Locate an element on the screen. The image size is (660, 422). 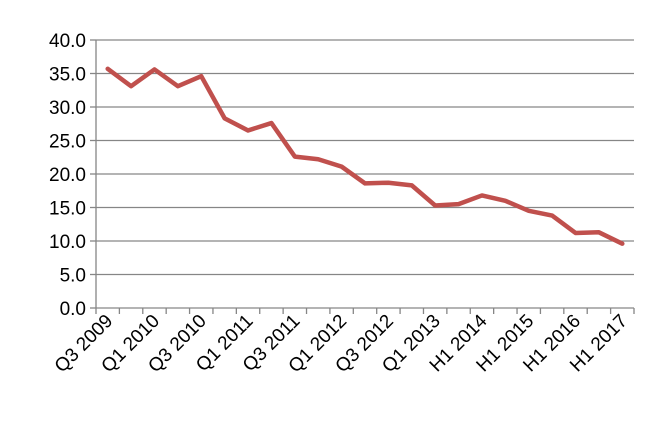
y-tick-label: 30.0 is located at coordinates (67, 108).